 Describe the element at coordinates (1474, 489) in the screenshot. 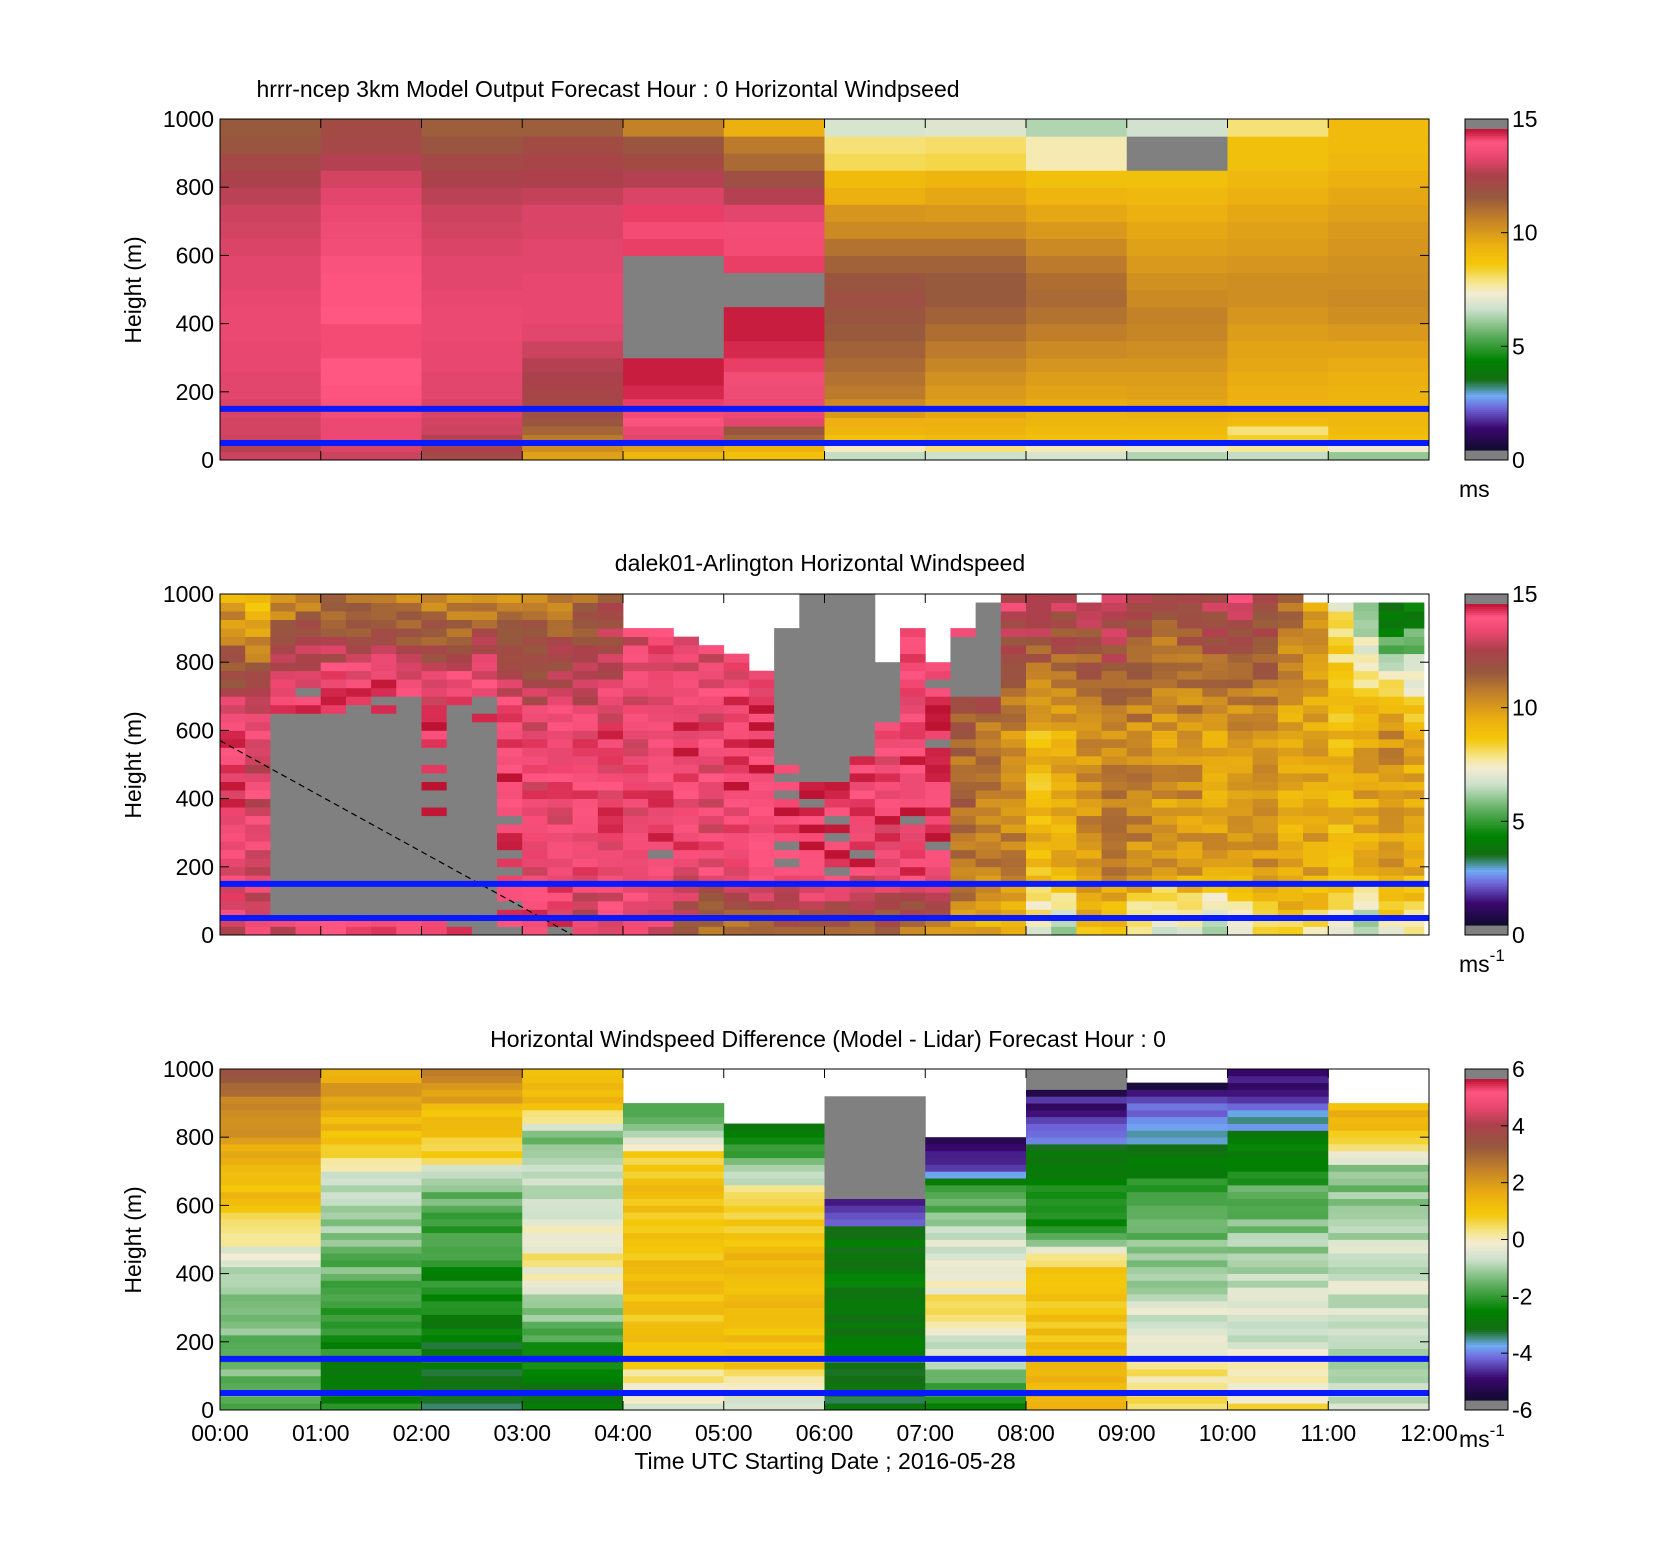

I see `colorbar-unit: ms` at that location.